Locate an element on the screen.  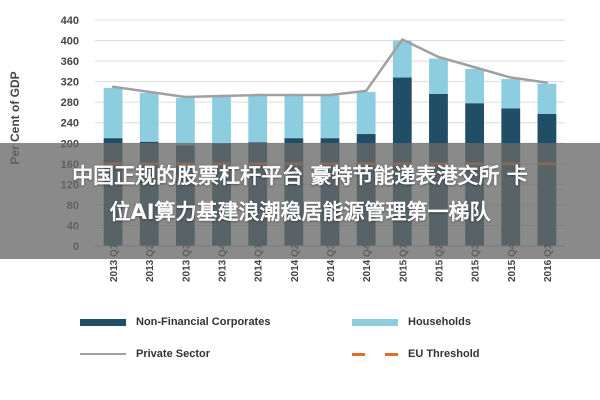
x-tick-label-2014-q1: 2014 Q1 is located at coordinates (259, 262).